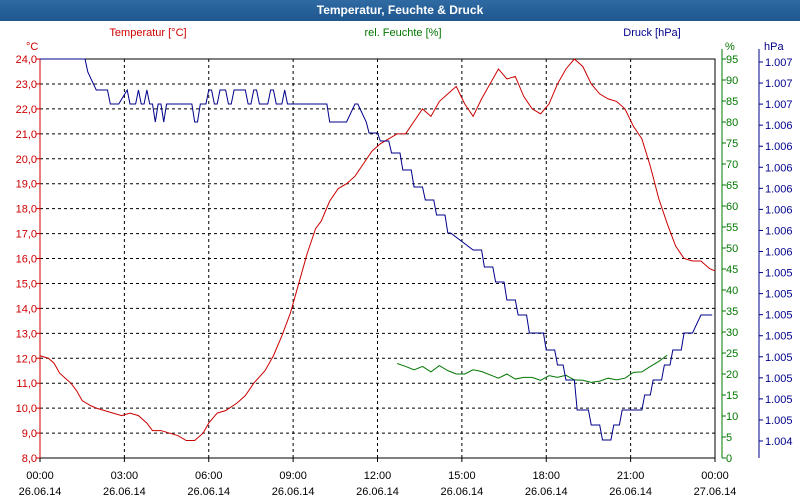 The image size is (800, 500). Describe the element at coordinates (26, 309) in the screenshot. I see `temperature-tick-label: 14,0` at that location.